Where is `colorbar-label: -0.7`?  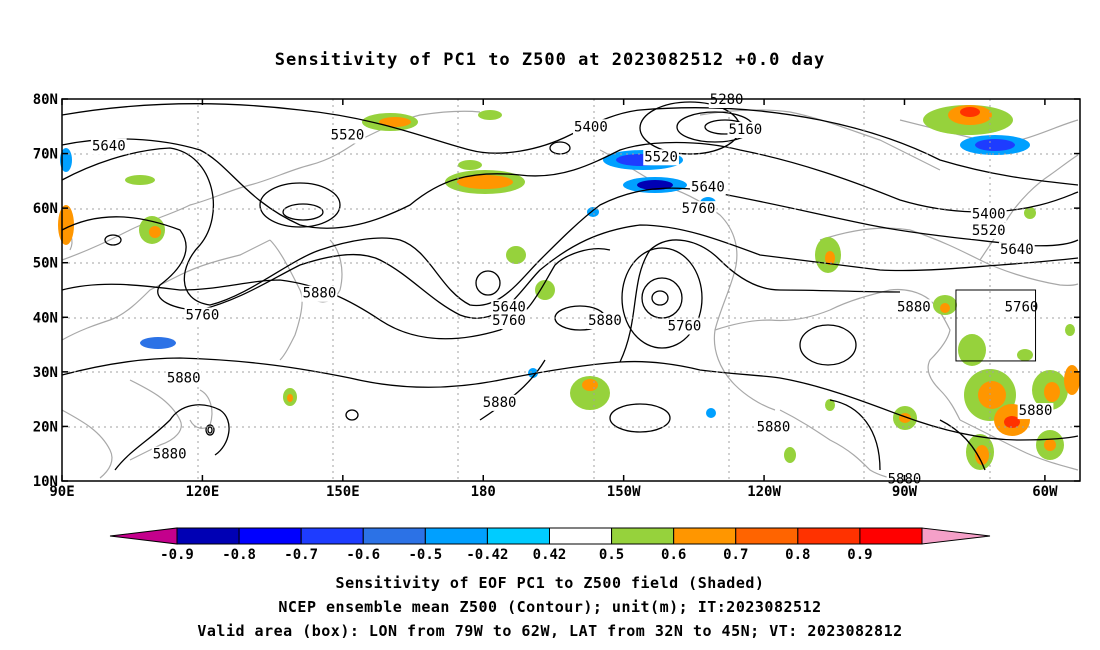
colorbar-label: -0.7 is located at coordinates (301, 555).